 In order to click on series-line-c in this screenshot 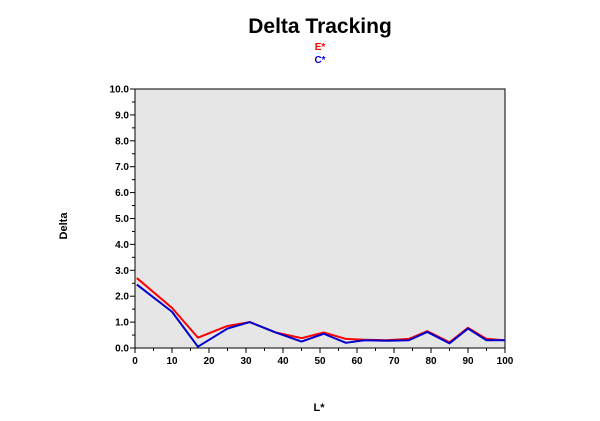, I will do `click(320, 315)`.